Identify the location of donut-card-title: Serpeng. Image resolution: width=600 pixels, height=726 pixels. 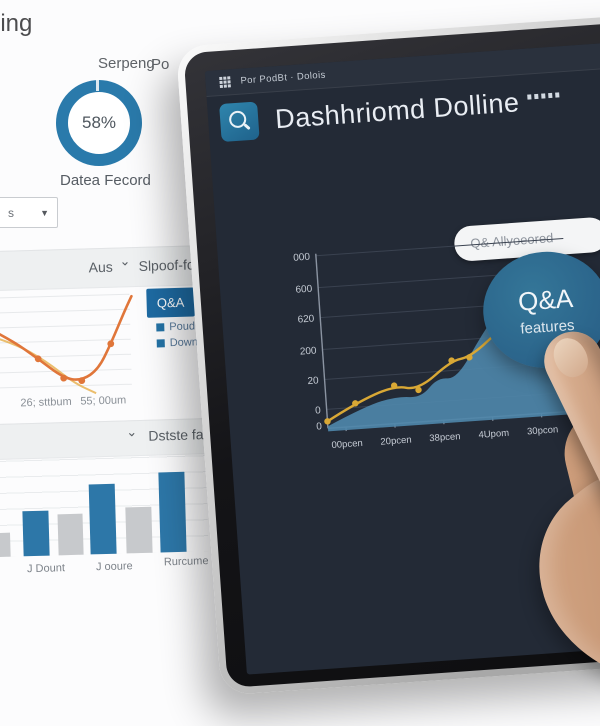
(126, 63).